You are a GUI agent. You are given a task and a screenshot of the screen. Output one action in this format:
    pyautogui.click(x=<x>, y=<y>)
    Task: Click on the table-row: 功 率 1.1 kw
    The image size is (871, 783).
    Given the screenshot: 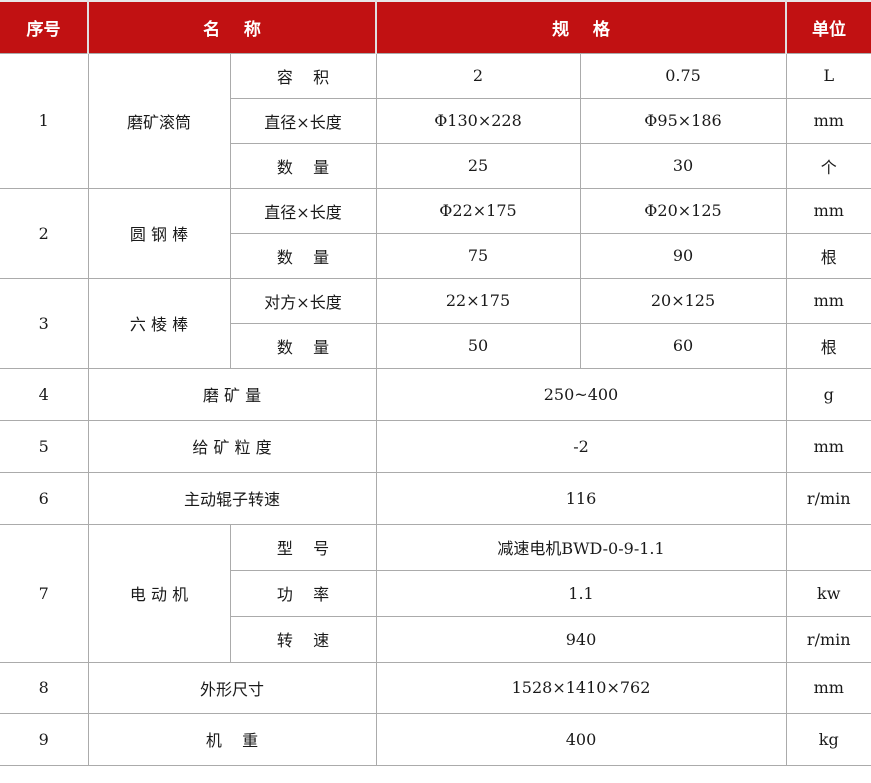 What is the action you would take?
    pyautogui.click(x=435, y=593)
    